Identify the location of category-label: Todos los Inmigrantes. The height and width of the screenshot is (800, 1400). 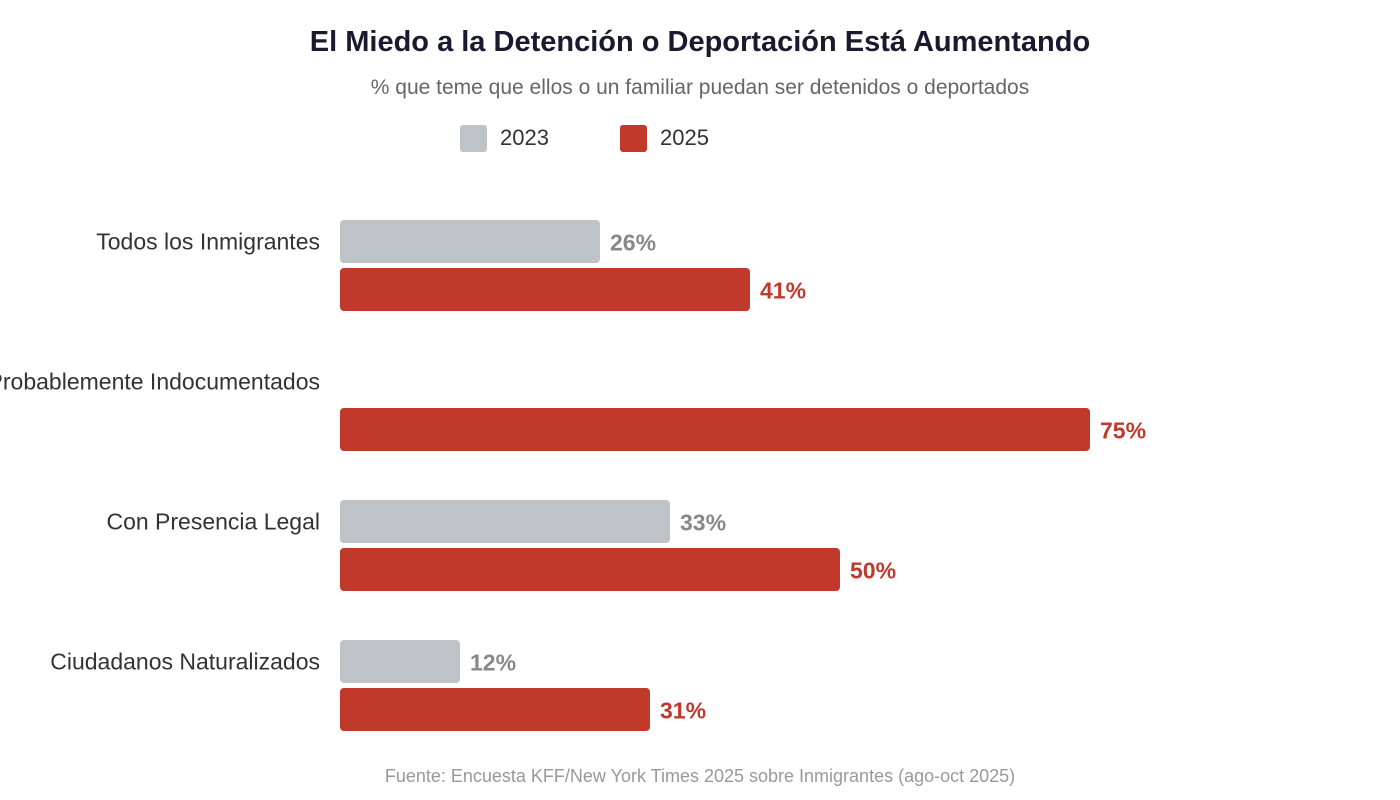
(208, 241).